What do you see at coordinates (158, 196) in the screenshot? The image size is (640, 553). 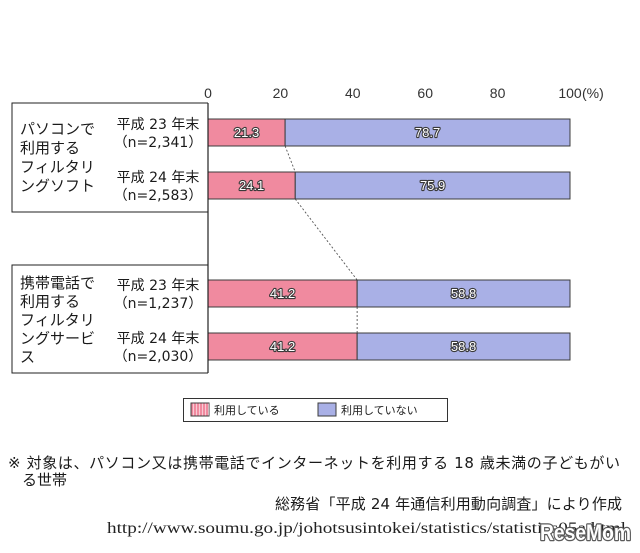 I see `row-sample-size-label: （n=2,583）` at bounding box center [158, 196].